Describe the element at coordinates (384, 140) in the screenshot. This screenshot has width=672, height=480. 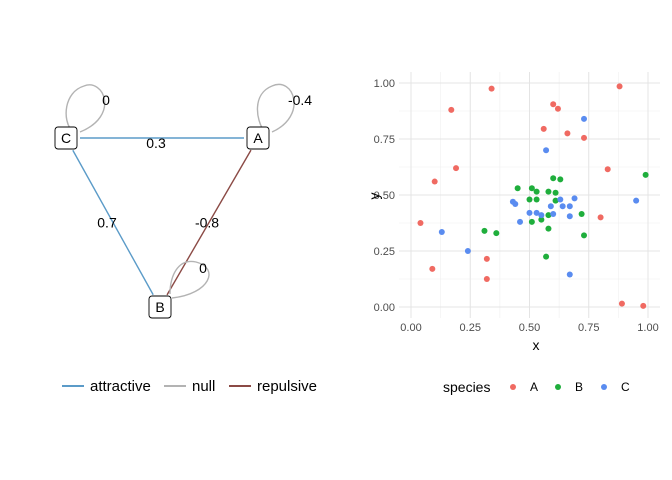
I see `y-tick-label: 0.75` at that location.